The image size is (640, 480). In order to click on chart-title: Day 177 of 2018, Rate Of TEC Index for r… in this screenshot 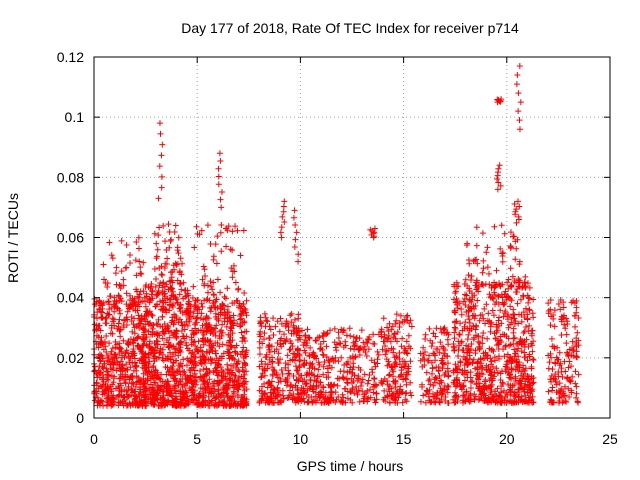, I will do `click(350, 28)`.